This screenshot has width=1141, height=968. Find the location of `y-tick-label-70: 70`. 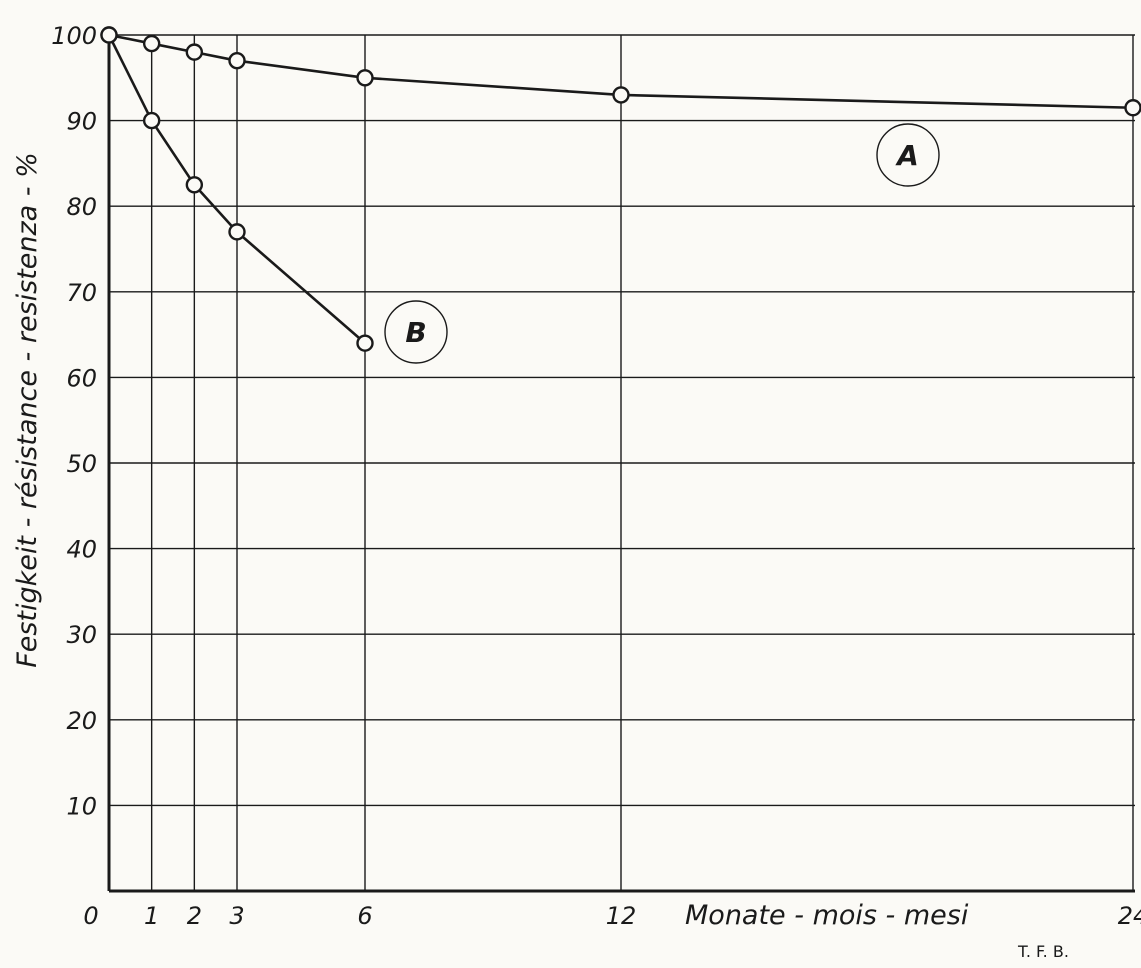

y-tick-label-70: 70 is located at coordinates (81, 293).